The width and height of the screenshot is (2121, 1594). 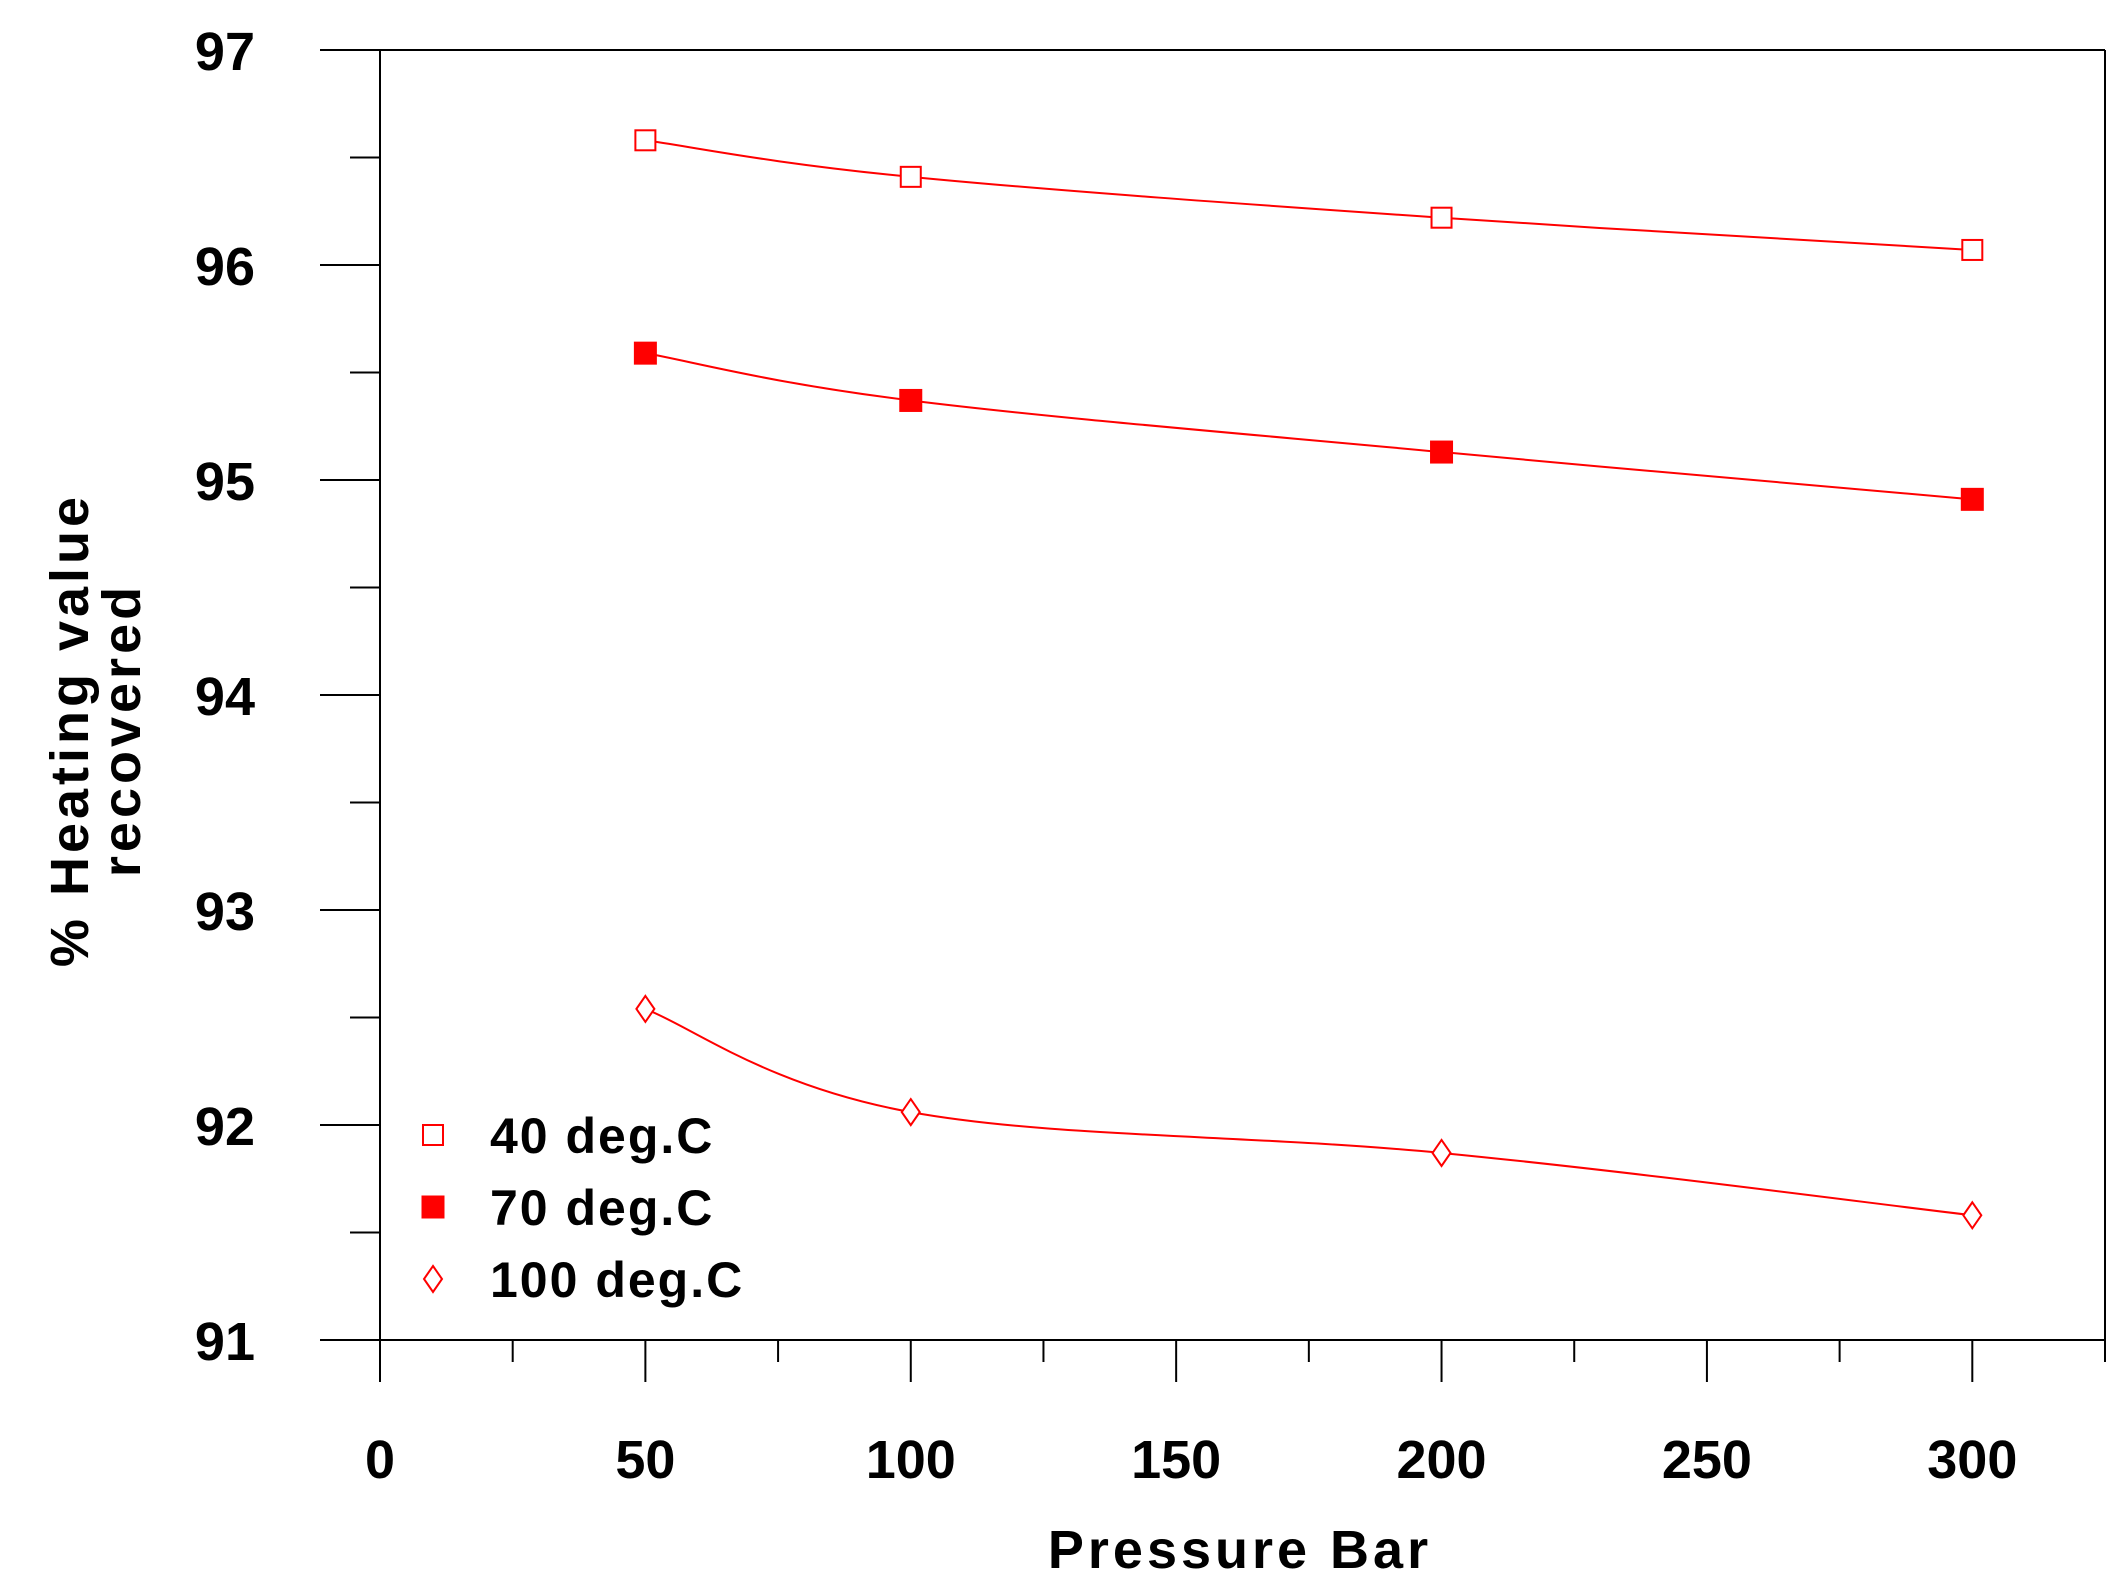 I want to click on series-70-deg-c, so click(x=1308, y=426).